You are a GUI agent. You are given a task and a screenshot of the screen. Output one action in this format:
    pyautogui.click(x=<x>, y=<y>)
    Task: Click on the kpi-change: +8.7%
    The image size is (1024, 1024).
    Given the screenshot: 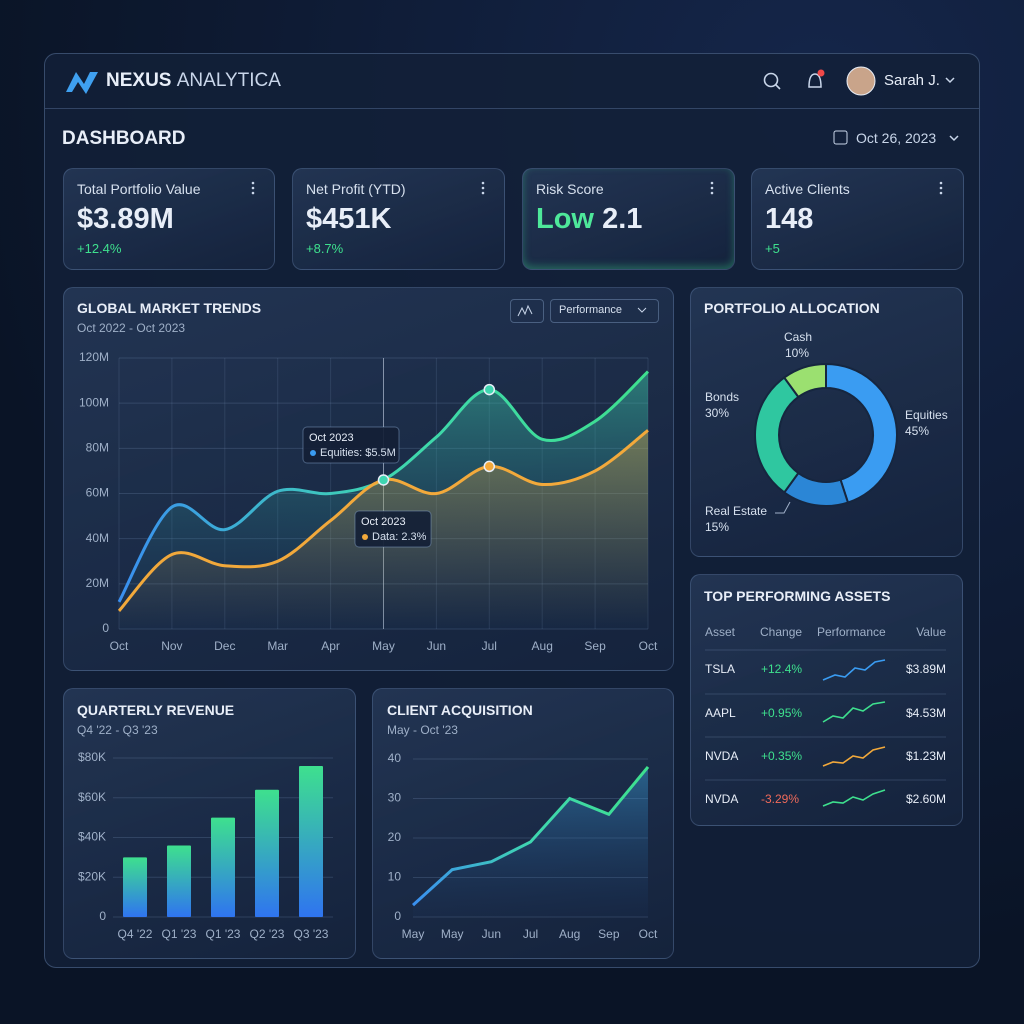 What is the action you would take?
    pyautogui.click(x=325, y=248)
    